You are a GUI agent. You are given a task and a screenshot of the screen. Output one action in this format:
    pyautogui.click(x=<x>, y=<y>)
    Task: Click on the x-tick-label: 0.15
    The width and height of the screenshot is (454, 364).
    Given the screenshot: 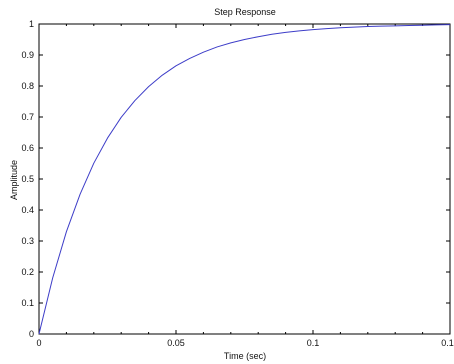 What is the action you would take?
    pyautogui.click(x=447, y=343)
    